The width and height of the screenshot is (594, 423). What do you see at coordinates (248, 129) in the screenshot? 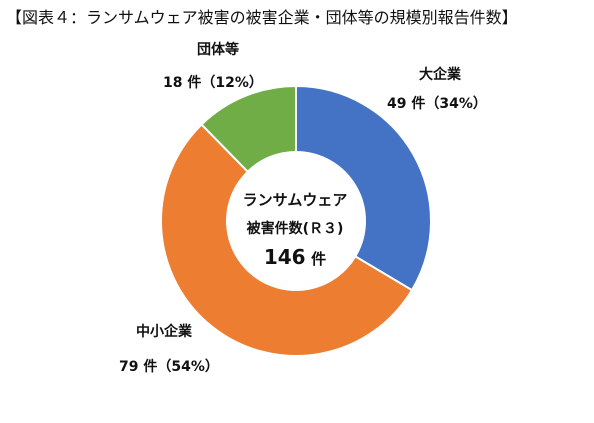
I see `slice-group` at bounding box center [248, 129].